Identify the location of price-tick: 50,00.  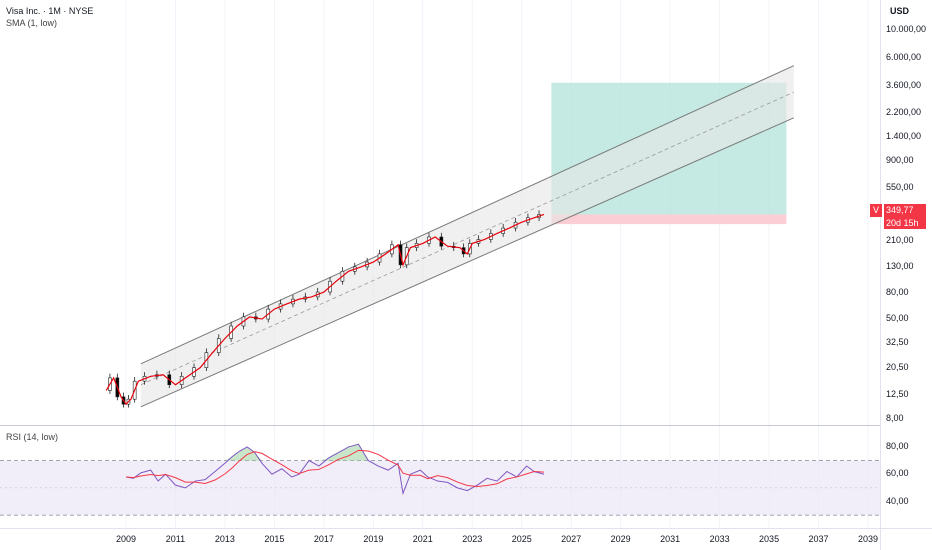
(897, 318).